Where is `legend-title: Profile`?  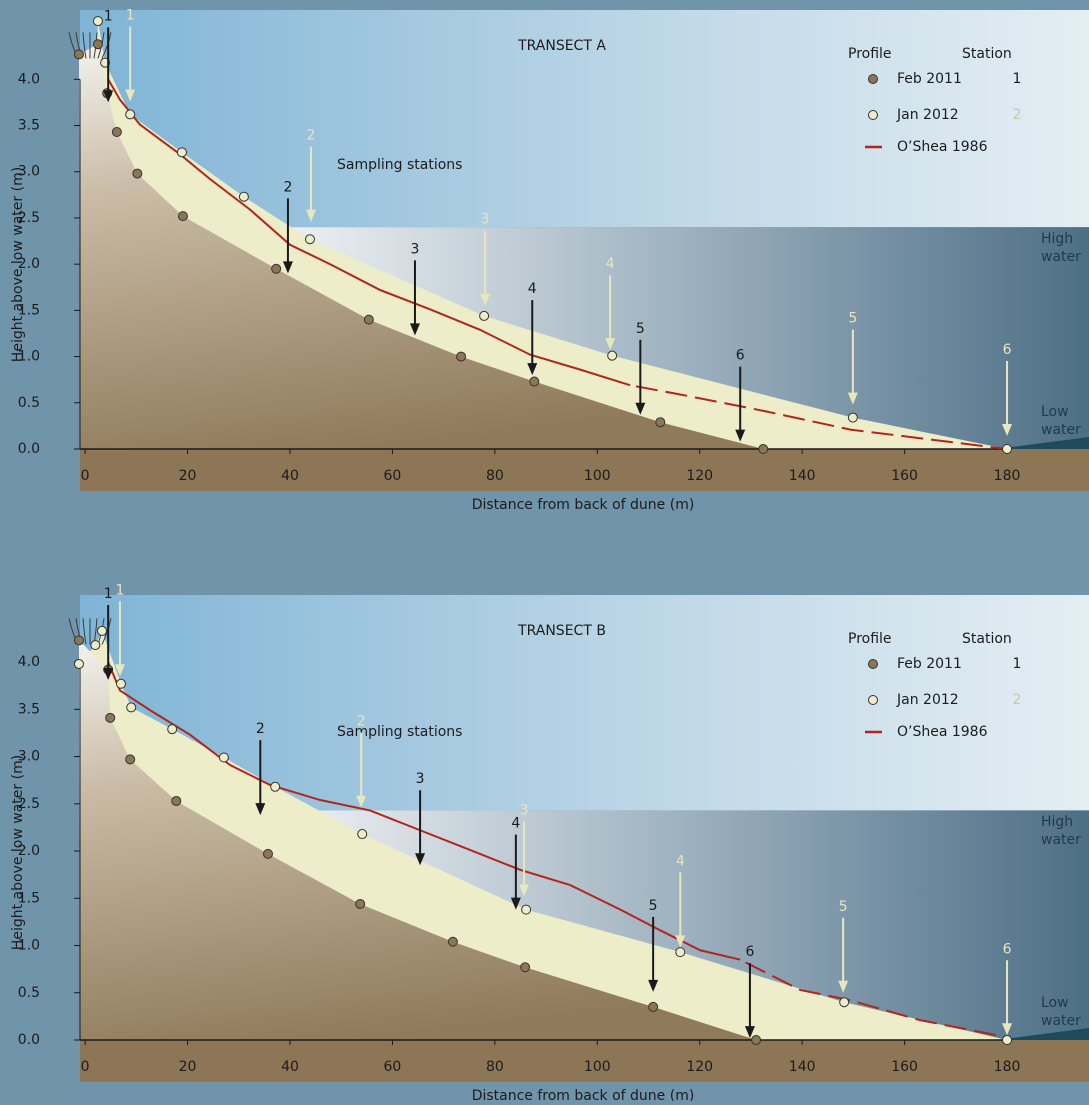
legend-title: Profile is located at coordinates (870, 54).